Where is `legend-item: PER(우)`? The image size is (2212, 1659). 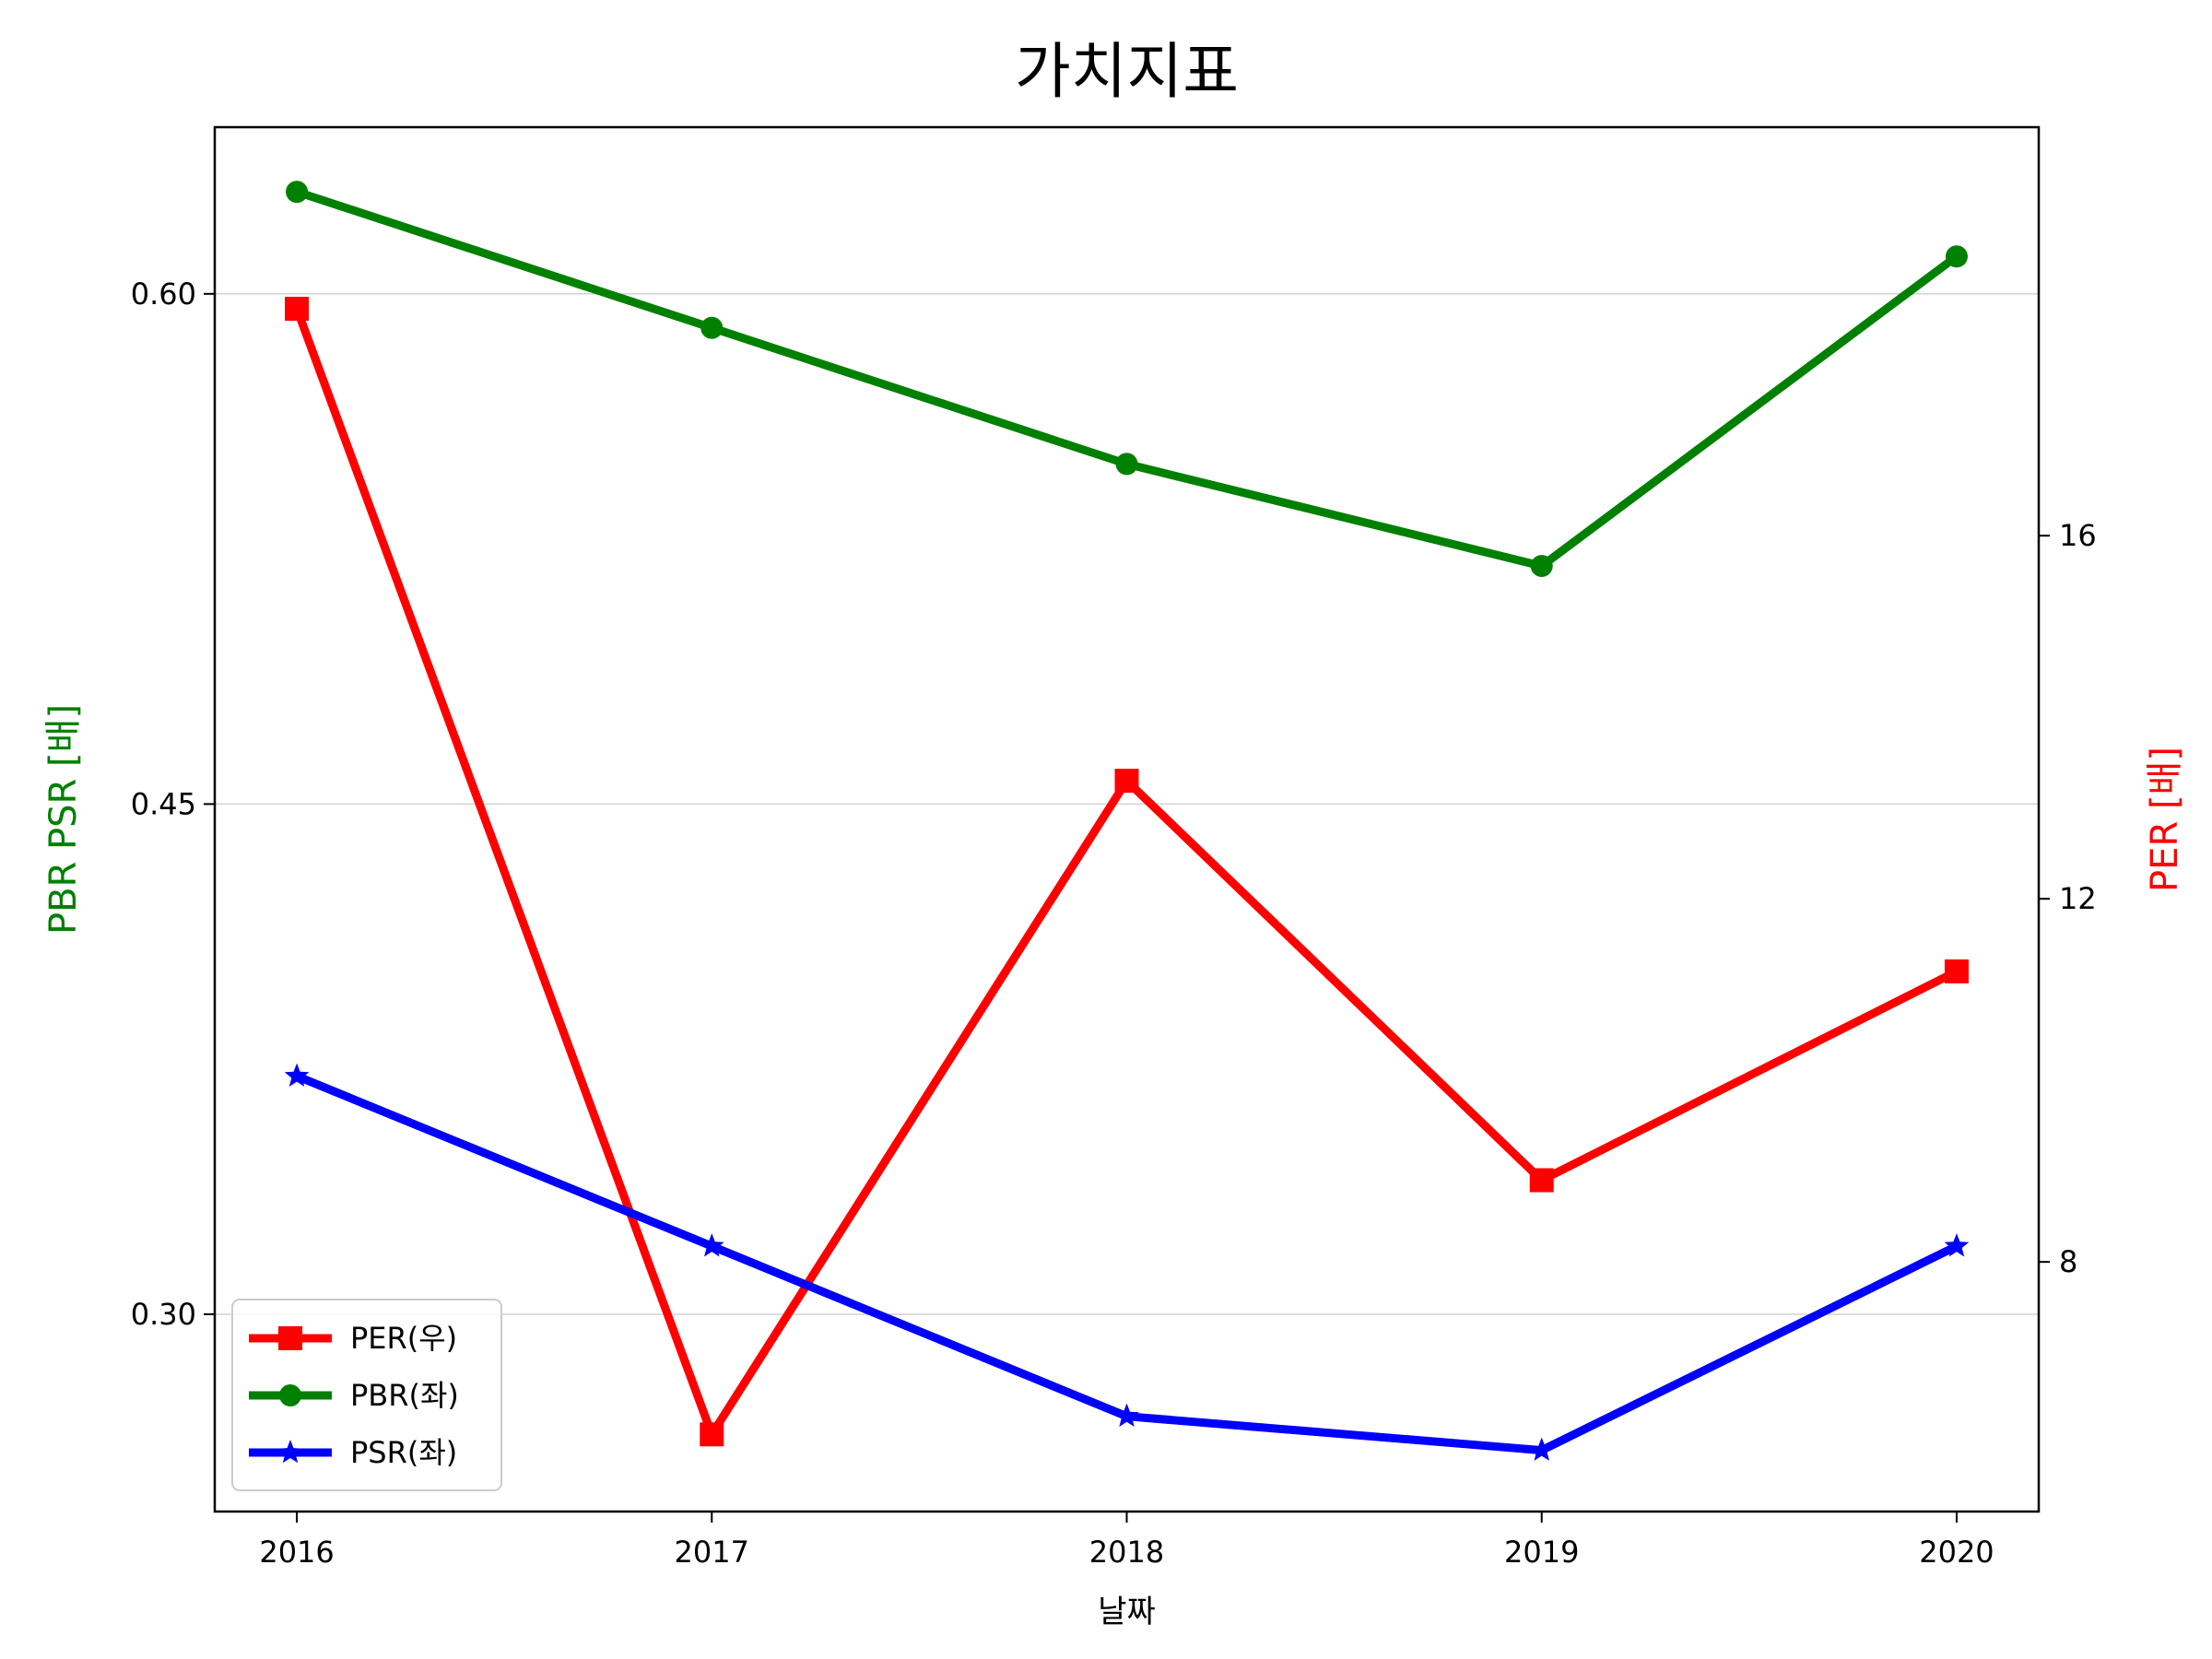 legend-item: PER(우) is located at coordinates (353, 1338).